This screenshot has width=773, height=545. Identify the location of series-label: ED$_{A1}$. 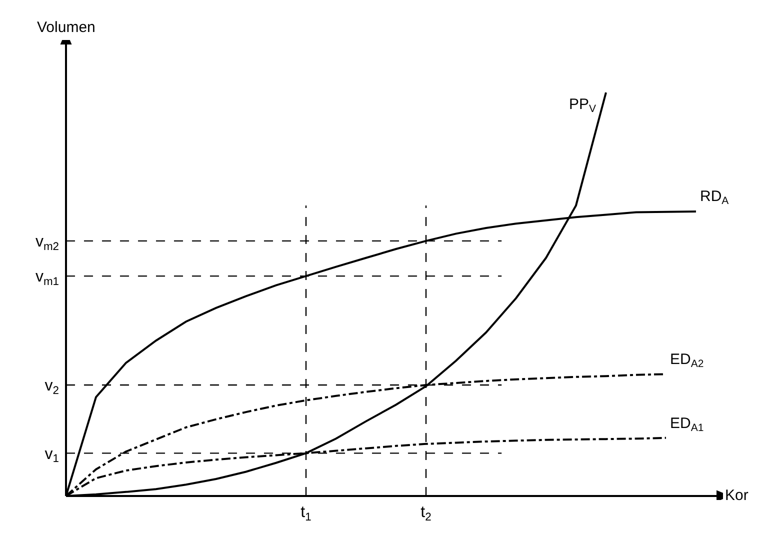
(687, 424).